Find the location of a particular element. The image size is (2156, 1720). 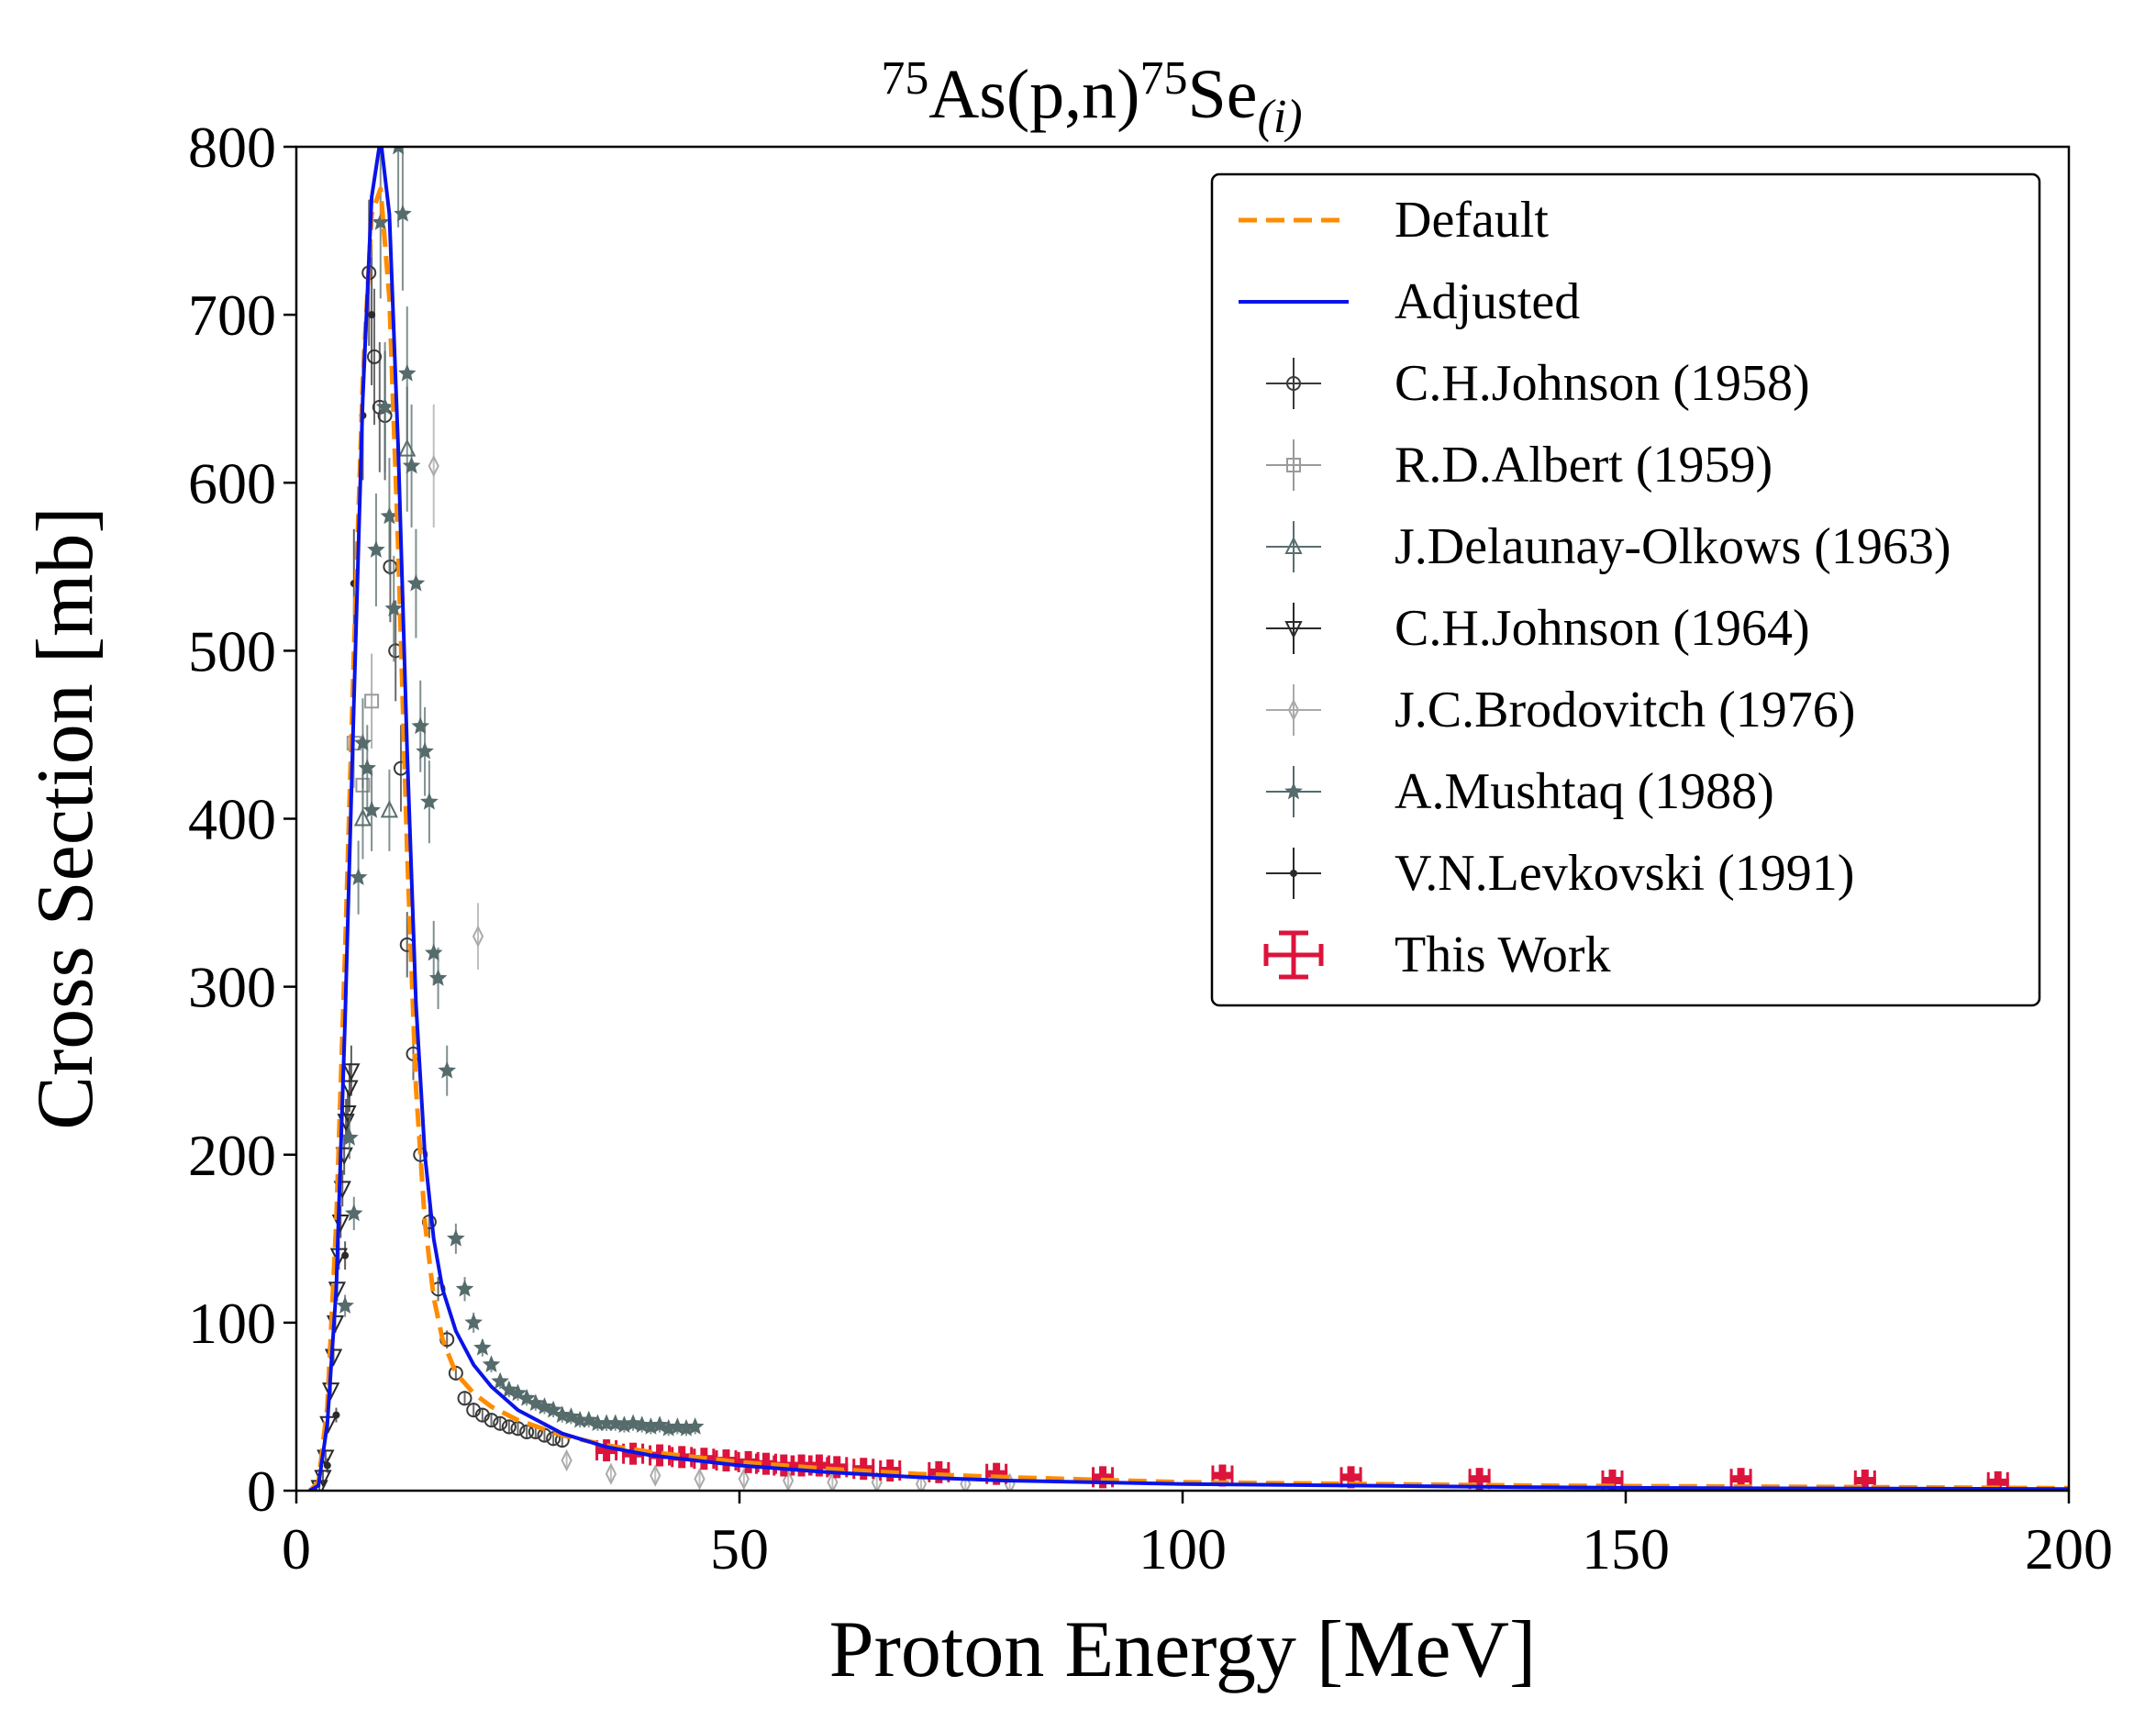

y-tick-label: 600 is located at coordinates (232, 483).